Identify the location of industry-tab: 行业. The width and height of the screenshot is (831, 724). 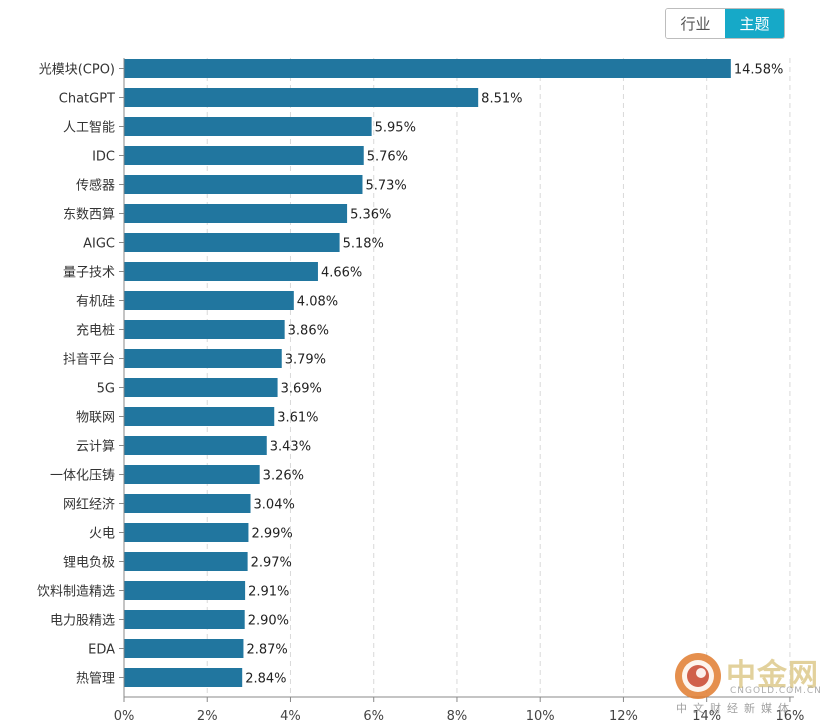
(695, 23).